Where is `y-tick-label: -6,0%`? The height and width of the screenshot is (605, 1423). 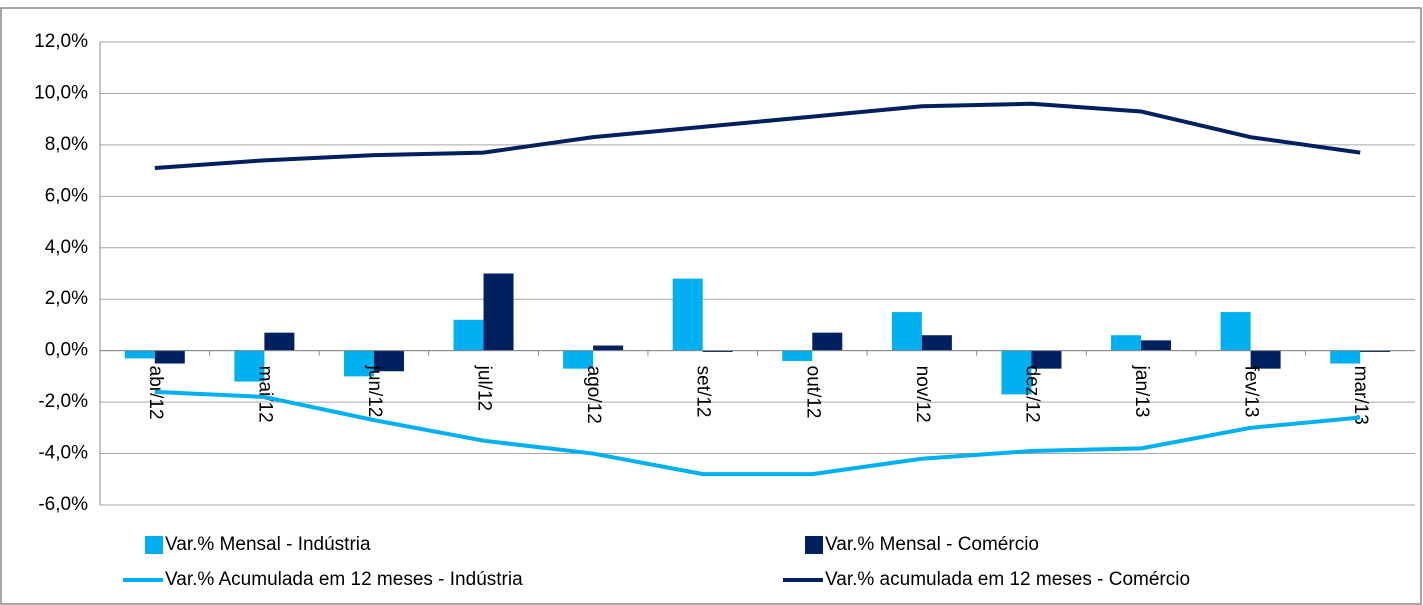
y-tick-label: -6,0% is located at coordinates (63, 504).